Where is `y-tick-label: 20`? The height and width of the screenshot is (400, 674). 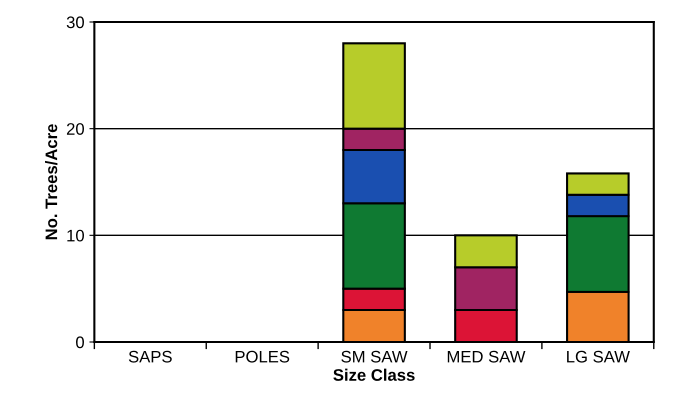
y-tick-label: 20 is located at coordinates (75, 129).